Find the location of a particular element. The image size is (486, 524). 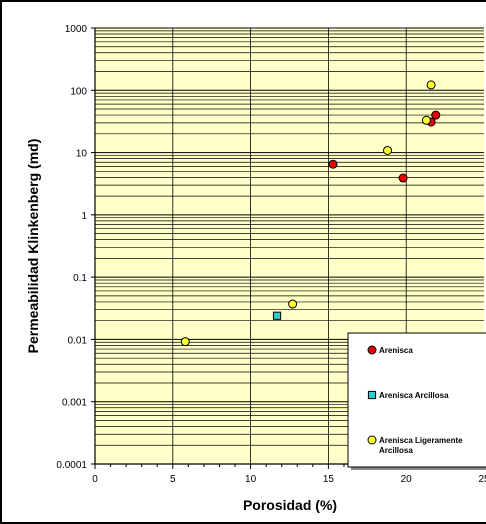

x-tick-label: 10 is located at coordinates (251, 479).